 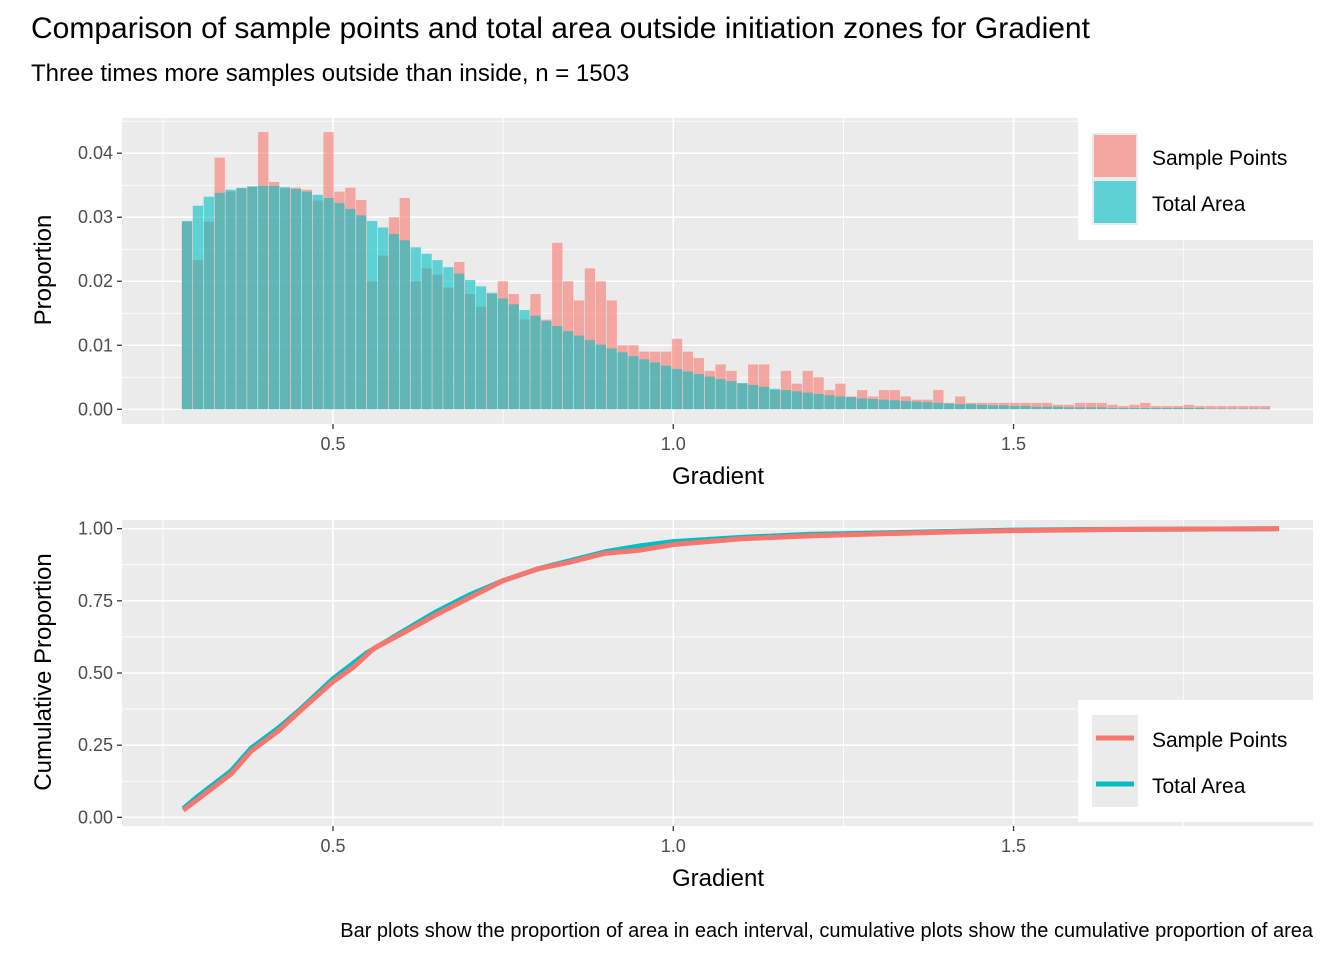 What do you see at coordinates (718, 476) in the screenshot?
I see `proportion-x-axis-title: Gradient` at bounding box center [718, 476].